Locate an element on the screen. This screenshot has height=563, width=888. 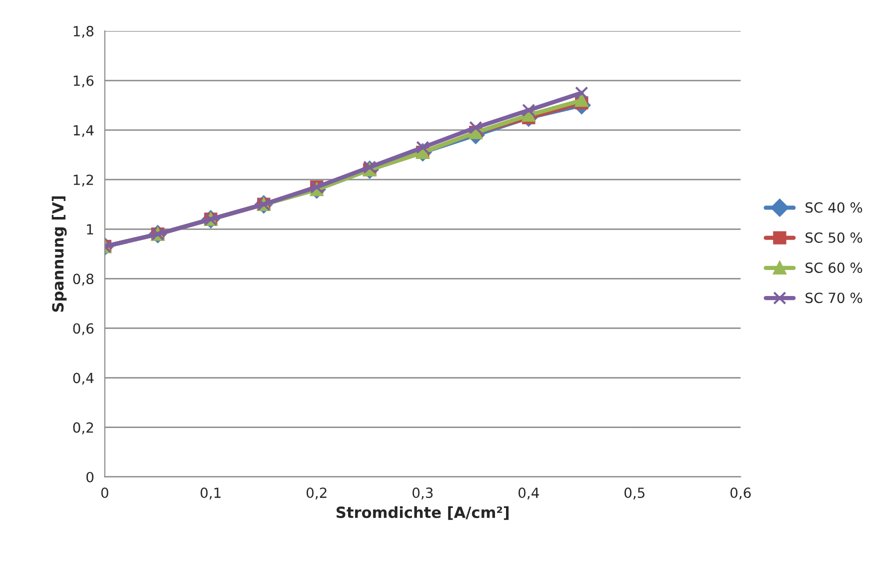
y-tick-label: 0,6 is located at coordinates (83, 329).